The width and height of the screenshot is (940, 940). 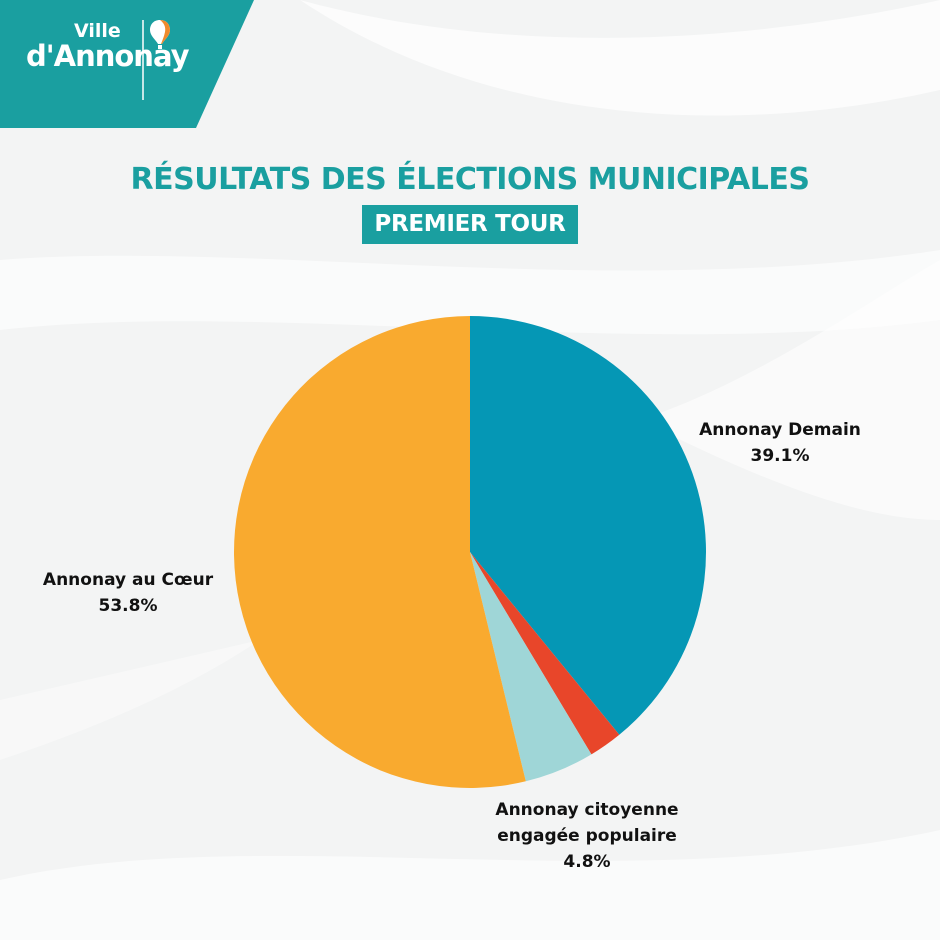 I want to click on slice-value-annonay-au-coeur: 53.8%, so click(x=128, y=606).